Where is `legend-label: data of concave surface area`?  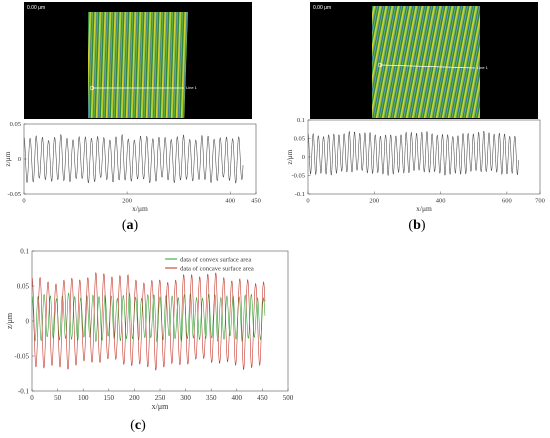 legend-label: data of concave surface area is located at coordinates (217, 269).